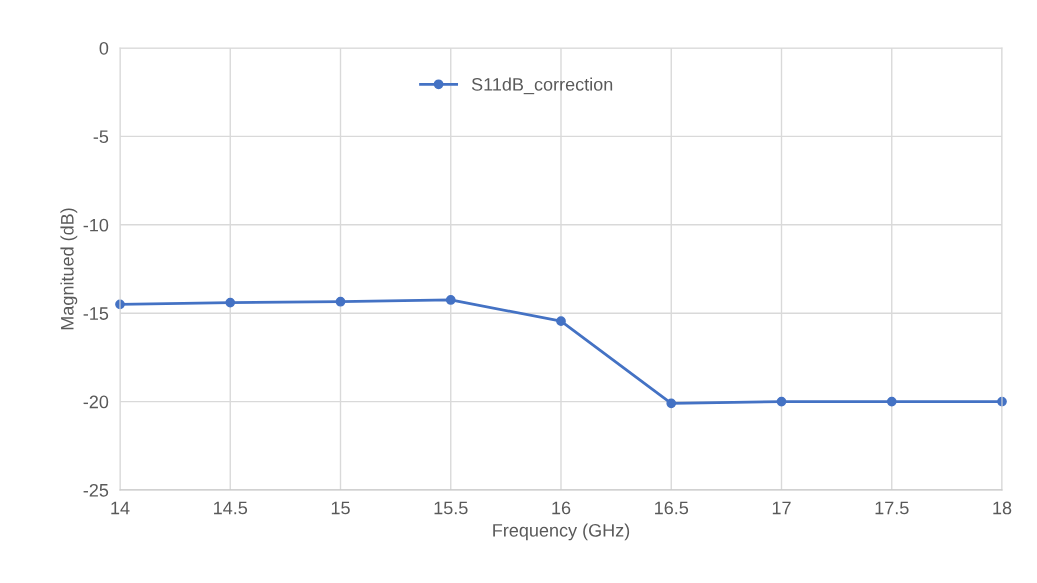 The image size is (1037, 583). Describe the element at coordinates (781, 508) in the screenshot. I see `x-tick-label: 17` at that location.